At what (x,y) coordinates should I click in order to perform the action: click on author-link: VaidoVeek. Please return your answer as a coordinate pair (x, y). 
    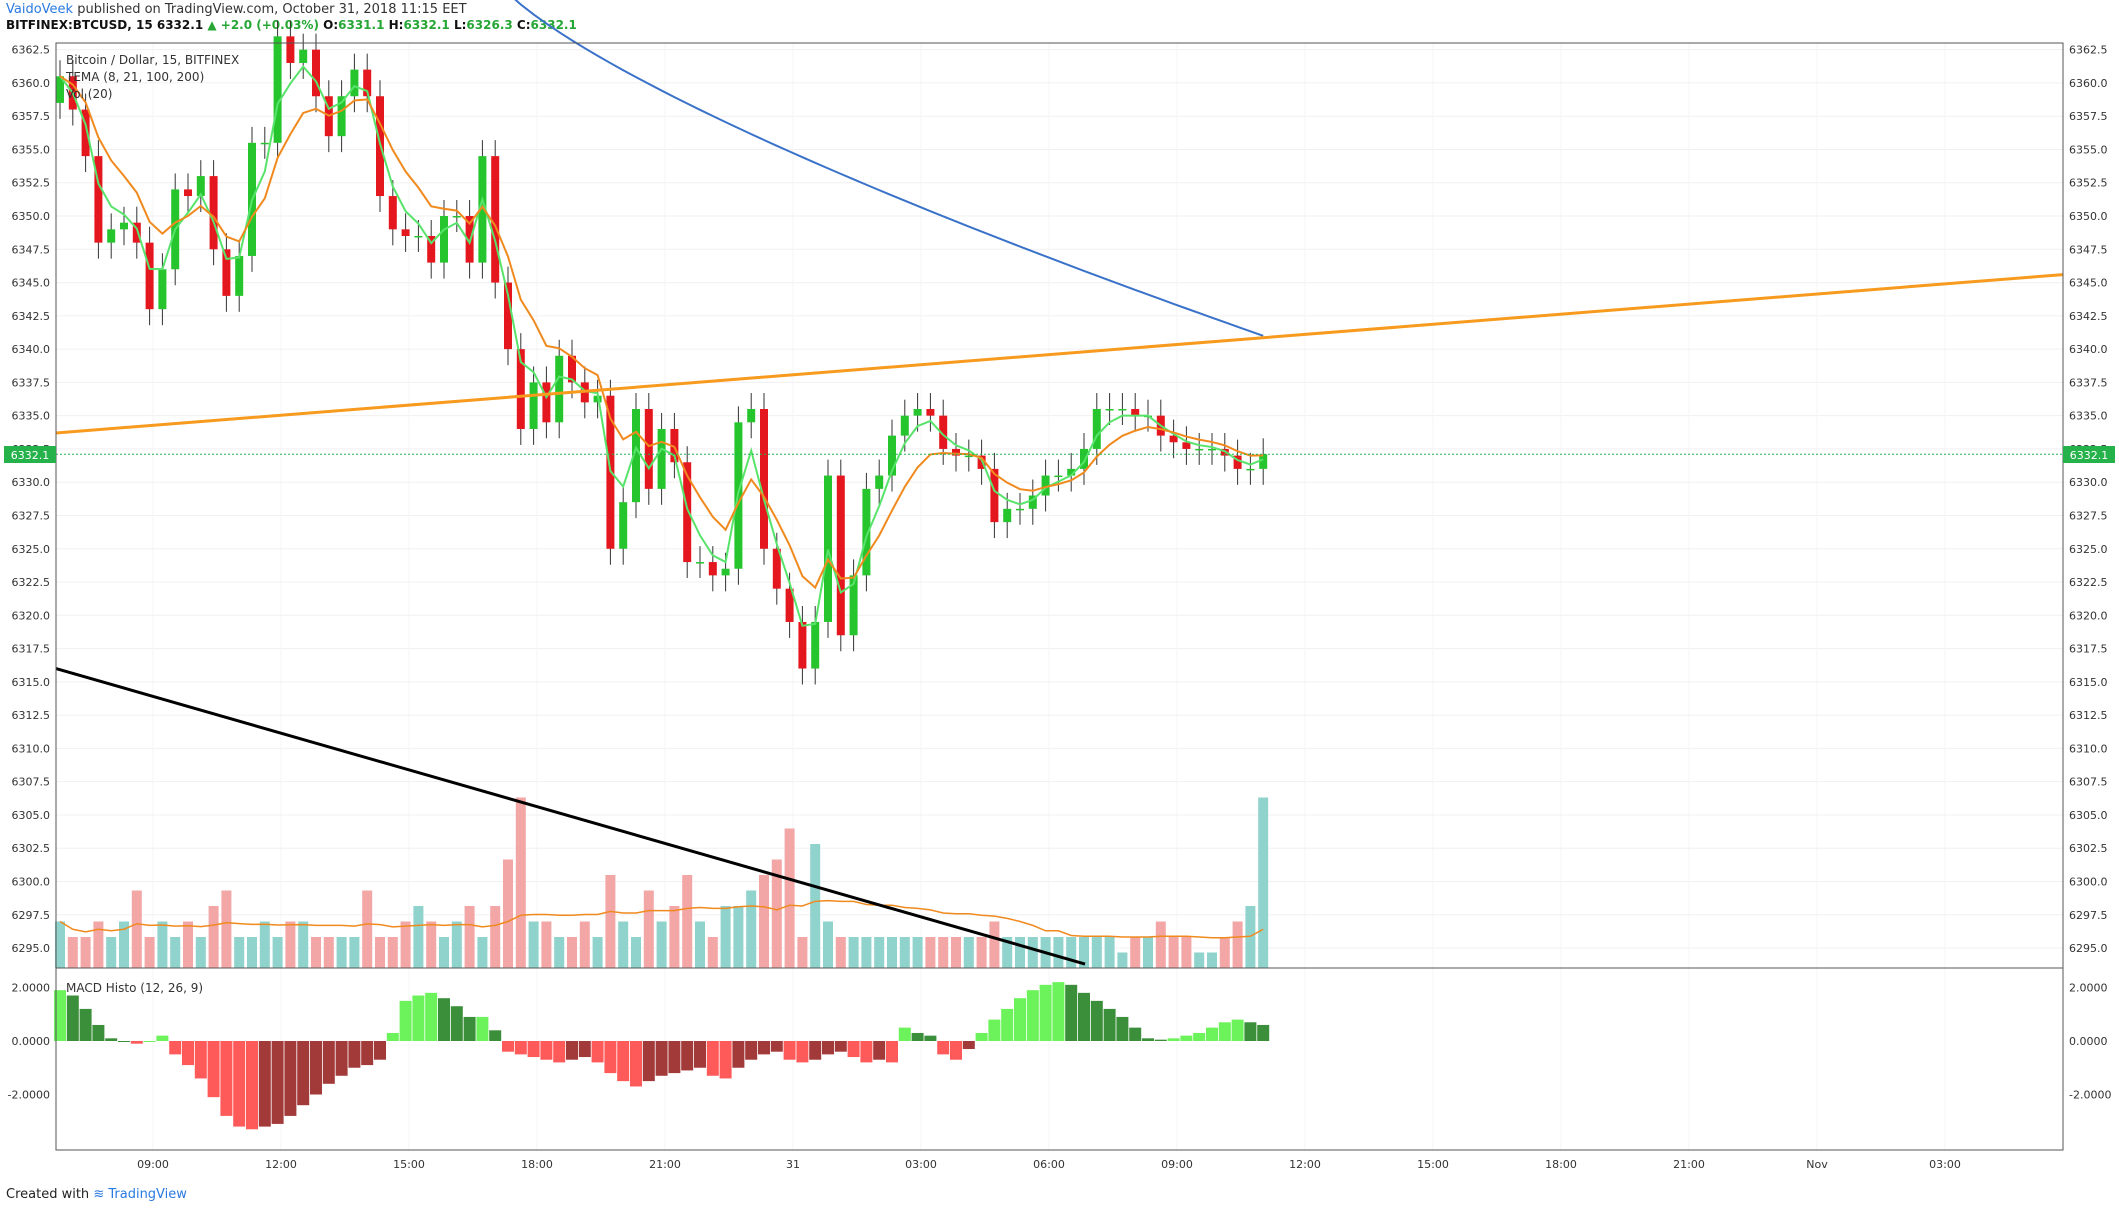
    Looking at the image, I should click on (40, 9).